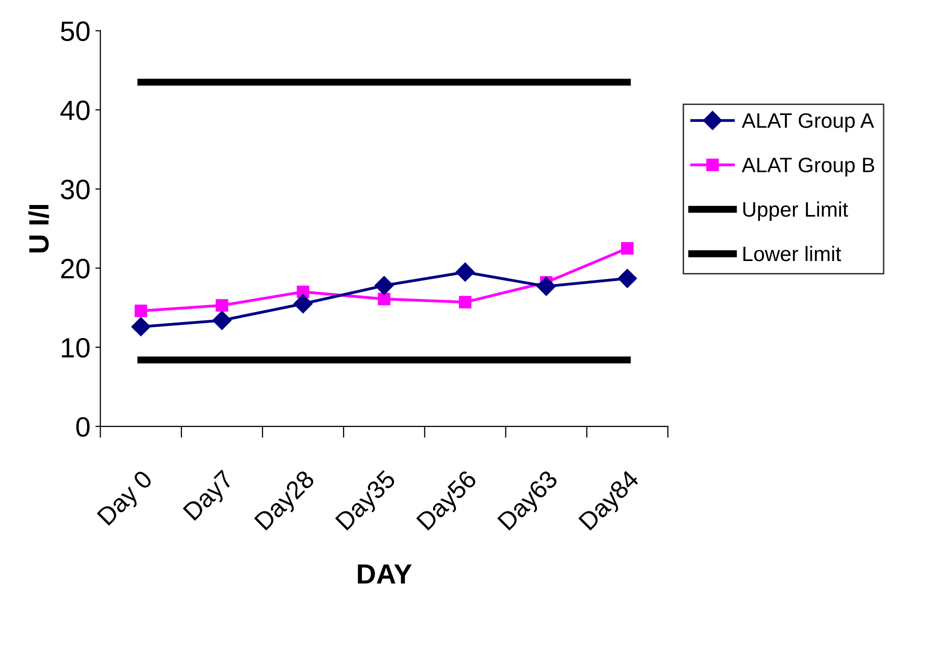 Image resolution: width=938 pixels, height=654 pixels. What do you see at coordinates (792, 254) in the screenshot?
I see `legend-label: Lower limit` at bounding box center [792, 254].